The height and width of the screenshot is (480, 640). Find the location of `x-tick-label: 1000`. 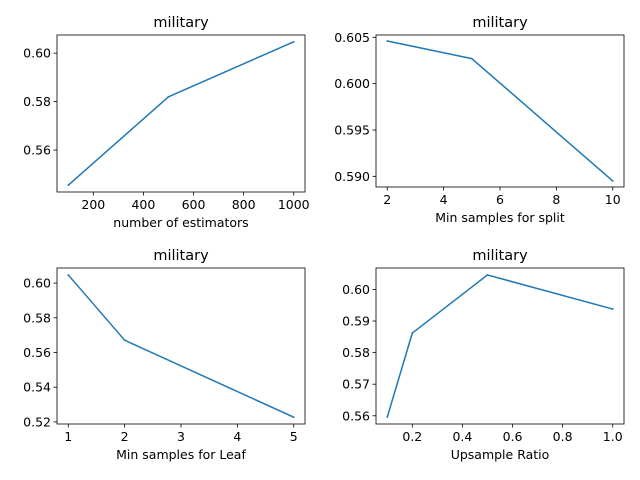

x-tick-label: 1000 is located at coordinates (294, 204).